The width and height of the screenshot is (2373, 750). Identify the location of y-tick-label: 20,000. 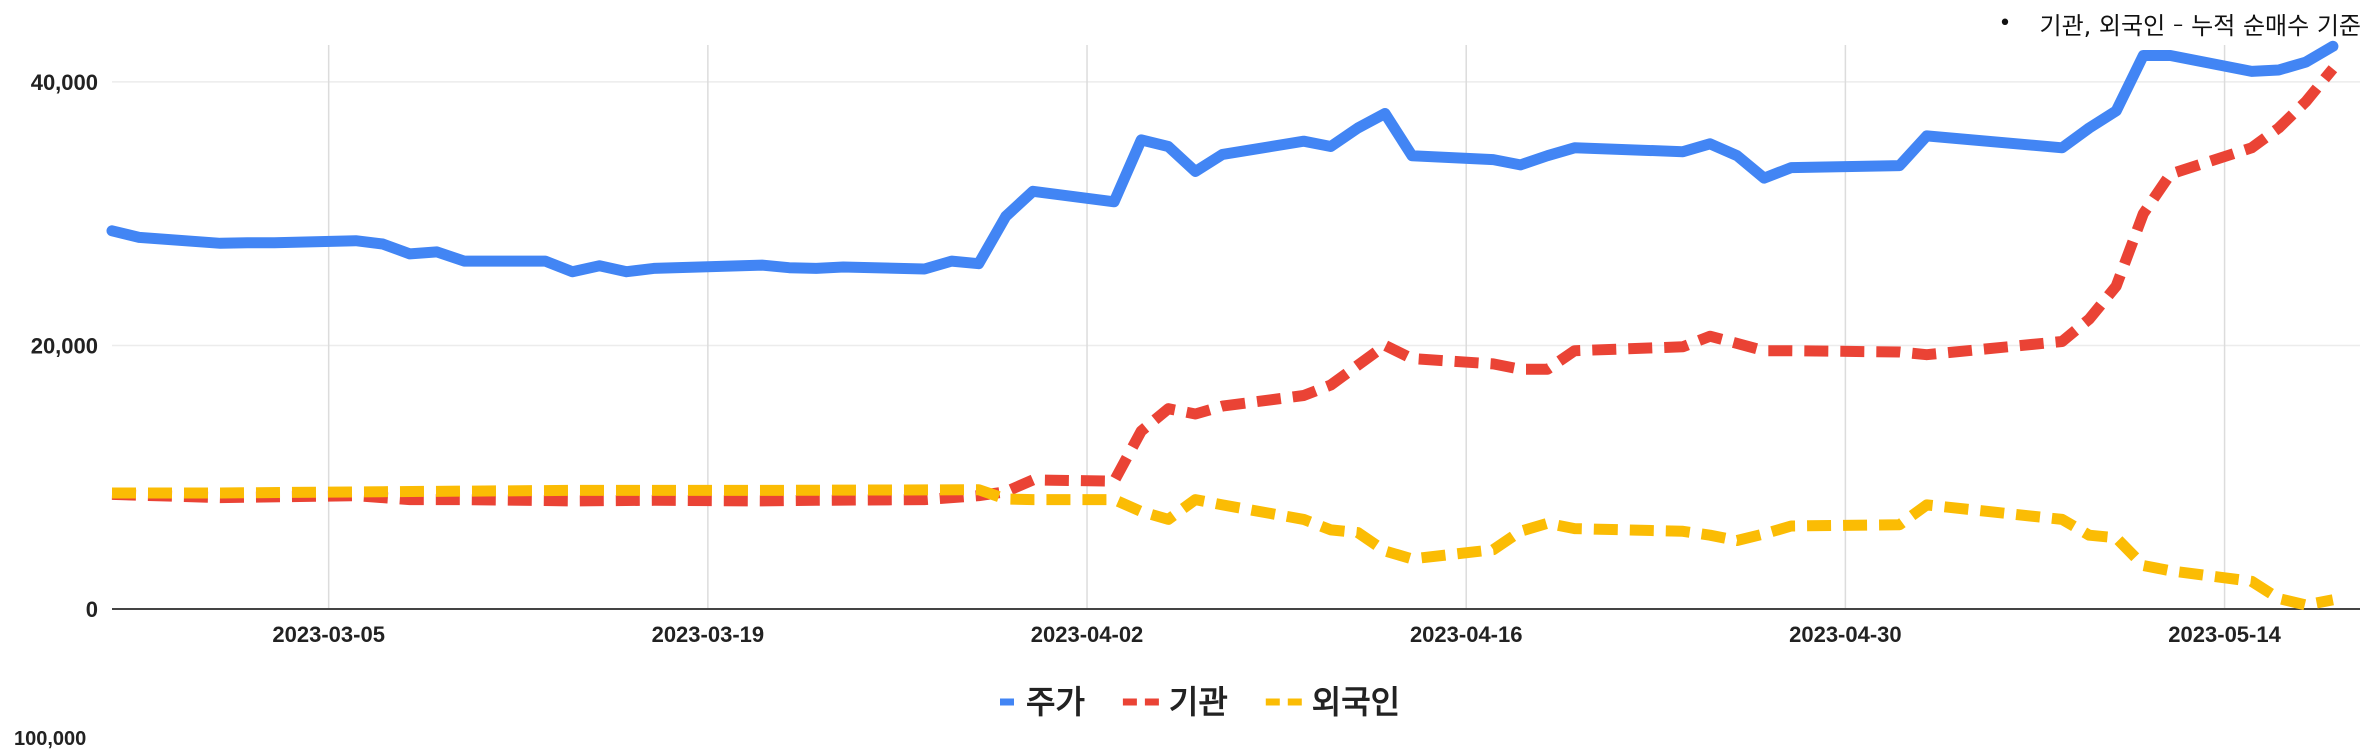
(64, 345).